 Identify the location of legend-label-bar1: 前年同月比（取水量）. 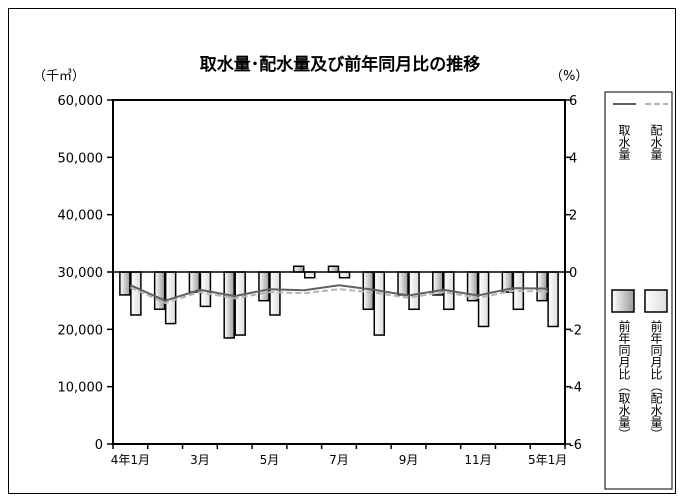
(624, 379).